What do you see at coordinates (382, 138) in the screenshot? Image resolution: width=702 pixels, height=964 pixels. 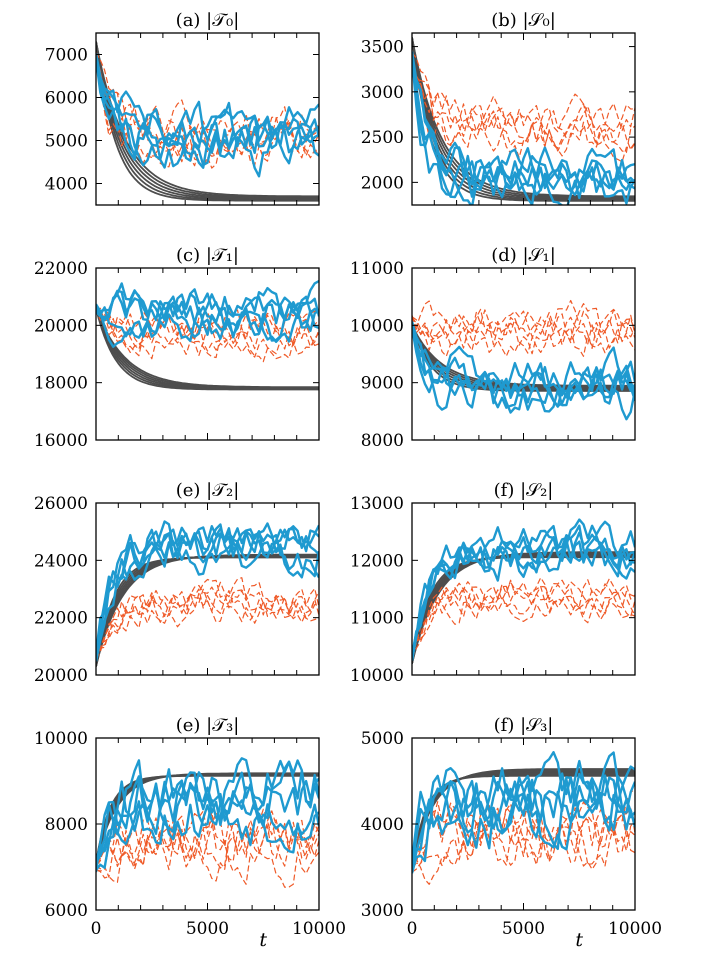 I see `y-tick-label: 2500` at bounding box center [382, 138].